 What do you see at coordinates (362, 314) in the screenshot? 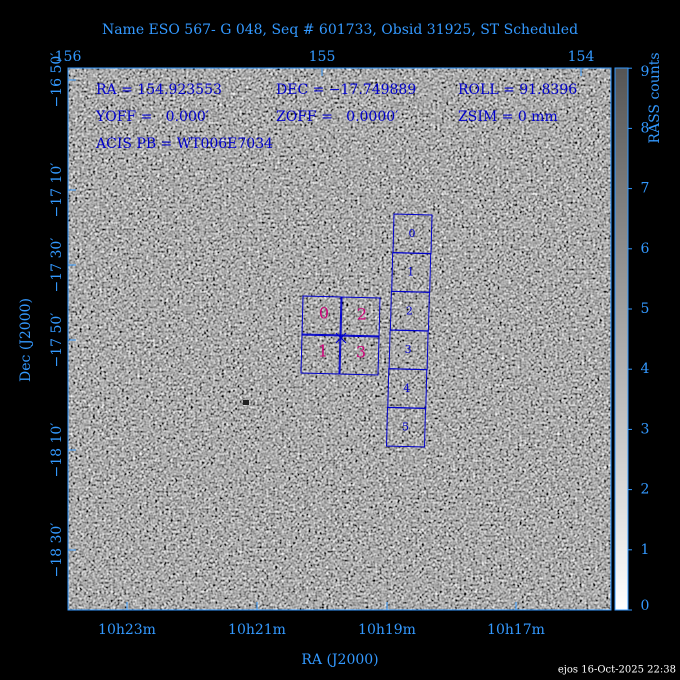
I see `acis-i-chip-label: 2` at bounding box center [362, 314].